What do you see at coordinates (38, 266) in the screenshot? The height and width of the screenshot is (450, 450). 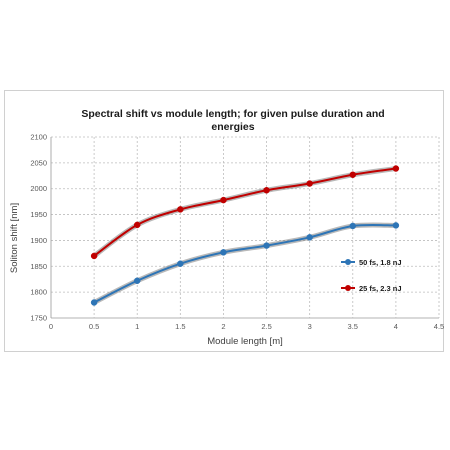 I see `y-tick-label: 1850` at bounding box center [38, 266].